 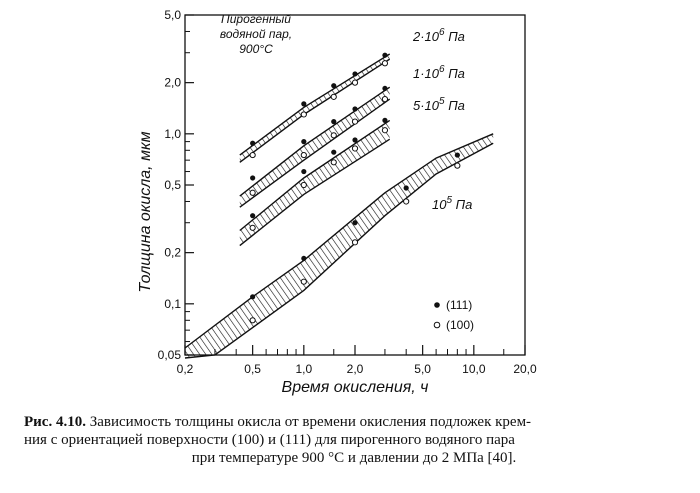 What do you see at coordinates (172, 134) in the screenshot?
I see `y-tick-label: 1,0` at bounding box center [172, 134].